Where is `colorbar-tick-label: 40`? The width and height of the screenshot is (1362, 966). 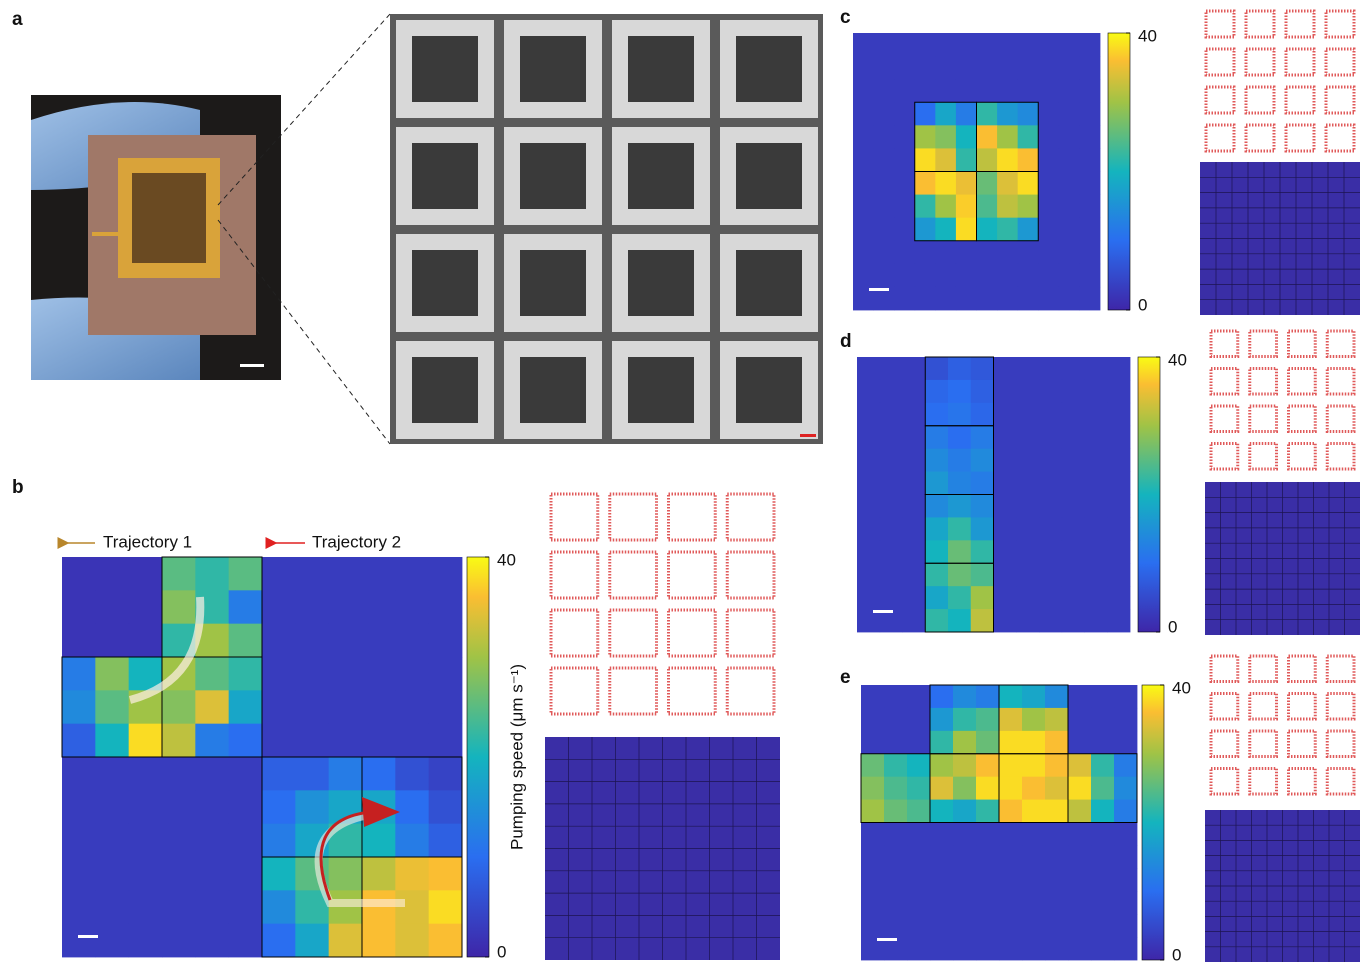
colorbar-tick-label: 40 is located at coordinates (1177, 359).